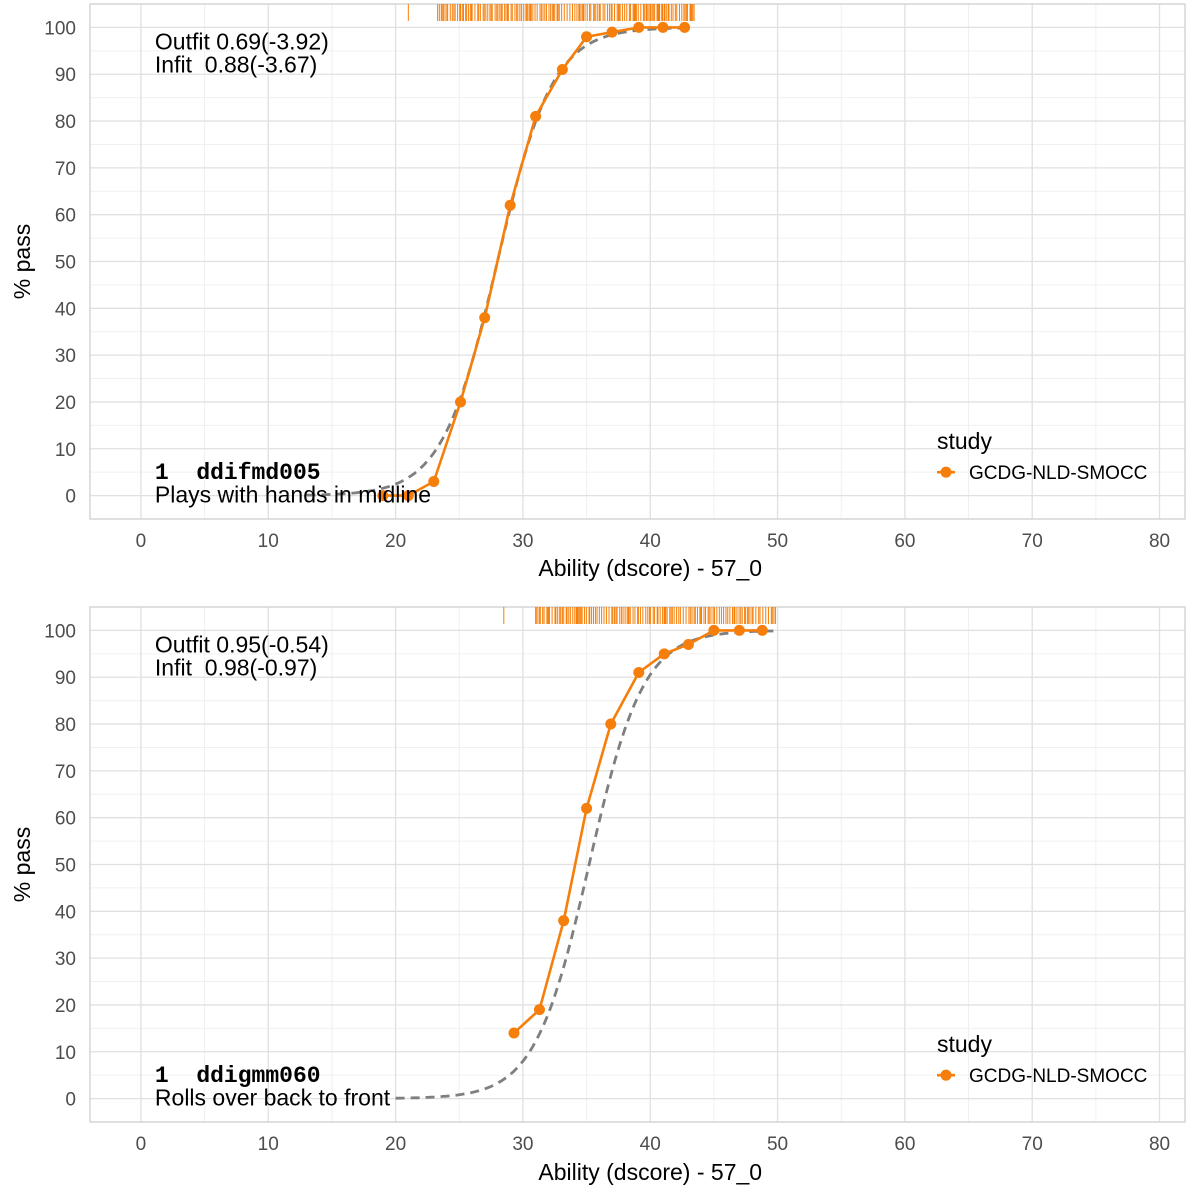 The image size is (1189, 1188). What do you see at coordinates (242, 644) in the screenshot?
I see `fit-statistic: Outfit 0.95(-0.54)` at bounding box center [242, 644].